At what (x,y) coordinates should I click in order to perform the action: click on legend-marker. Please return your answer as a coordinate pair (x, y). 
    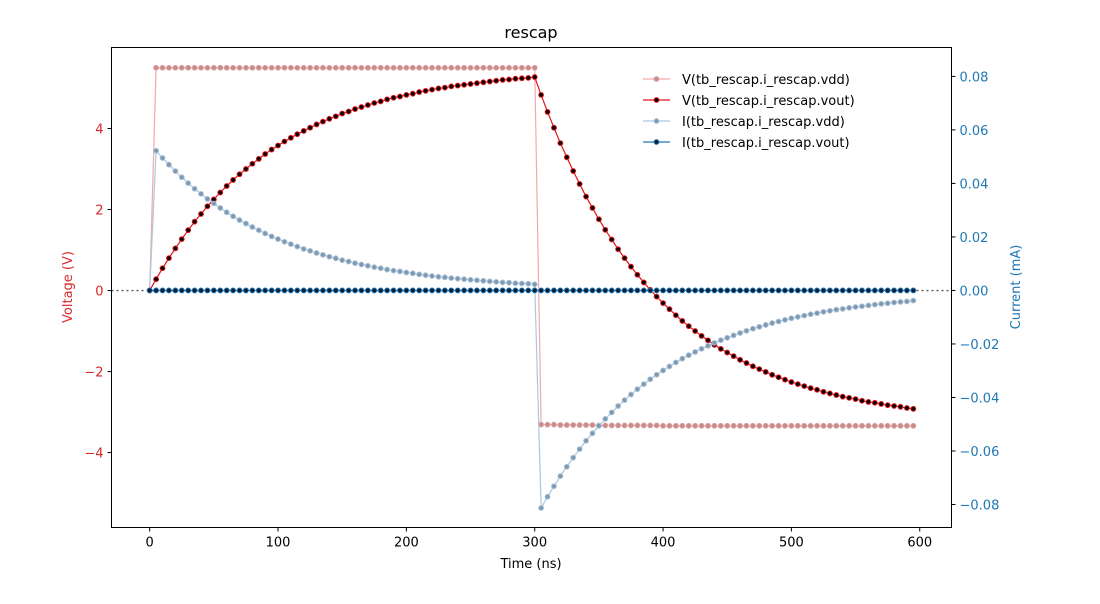
    Looking at the image, I should click on (656, 121).